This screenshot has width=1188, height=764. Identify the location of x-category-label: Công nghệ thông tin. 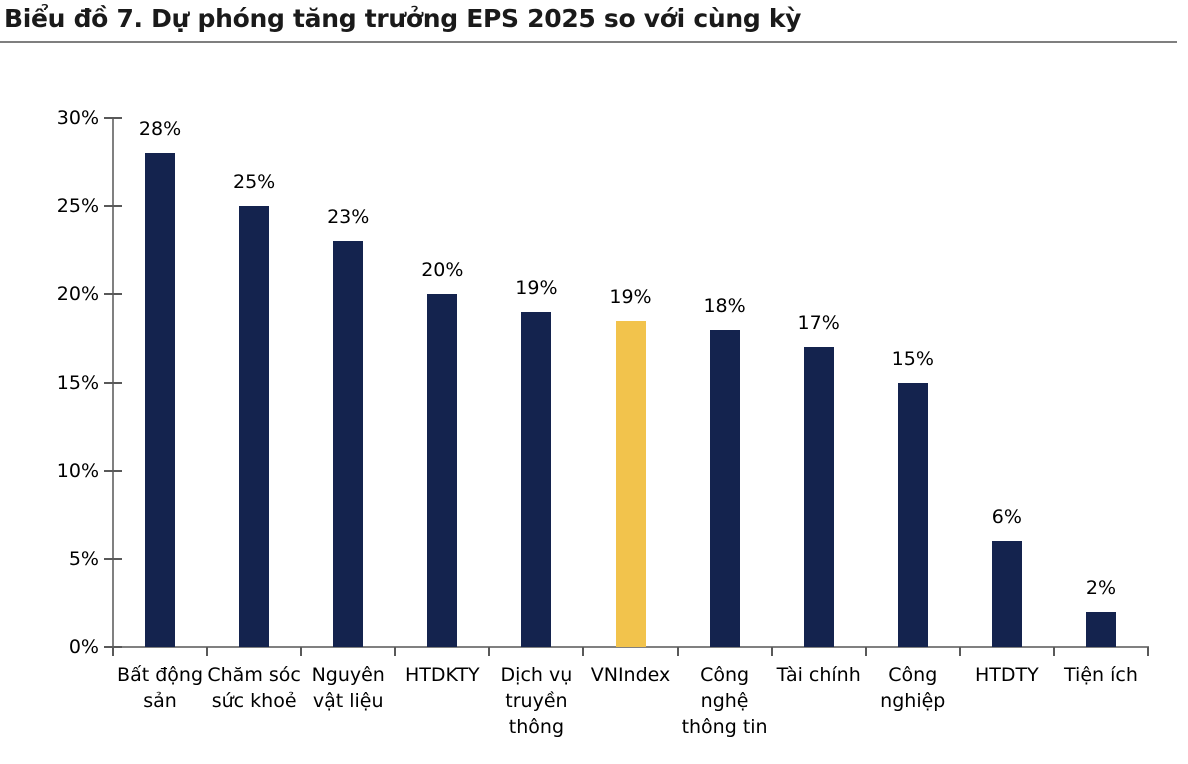
(724, 701).